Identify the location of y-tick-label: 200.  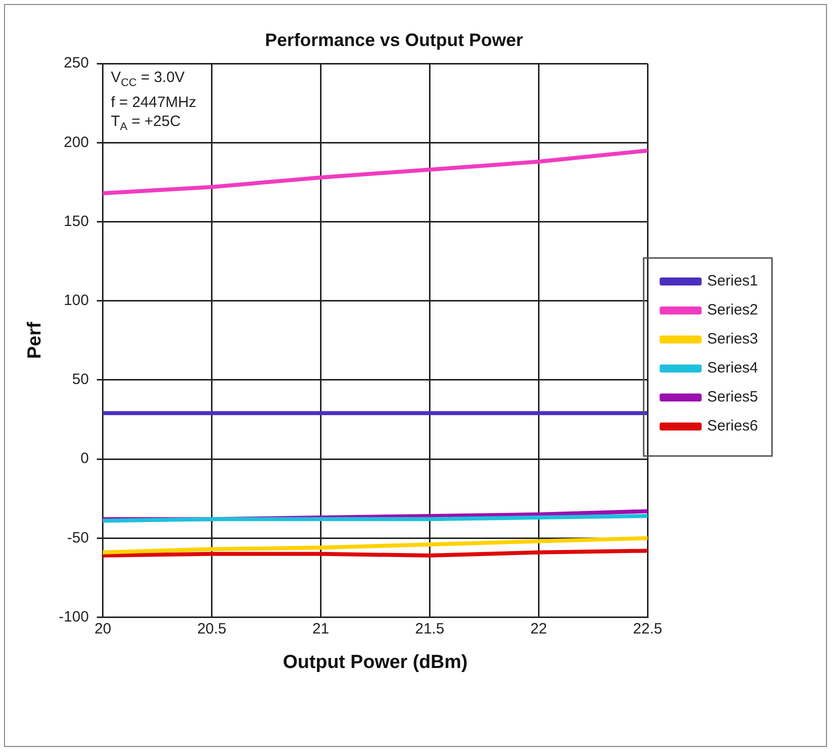
(76, 142).